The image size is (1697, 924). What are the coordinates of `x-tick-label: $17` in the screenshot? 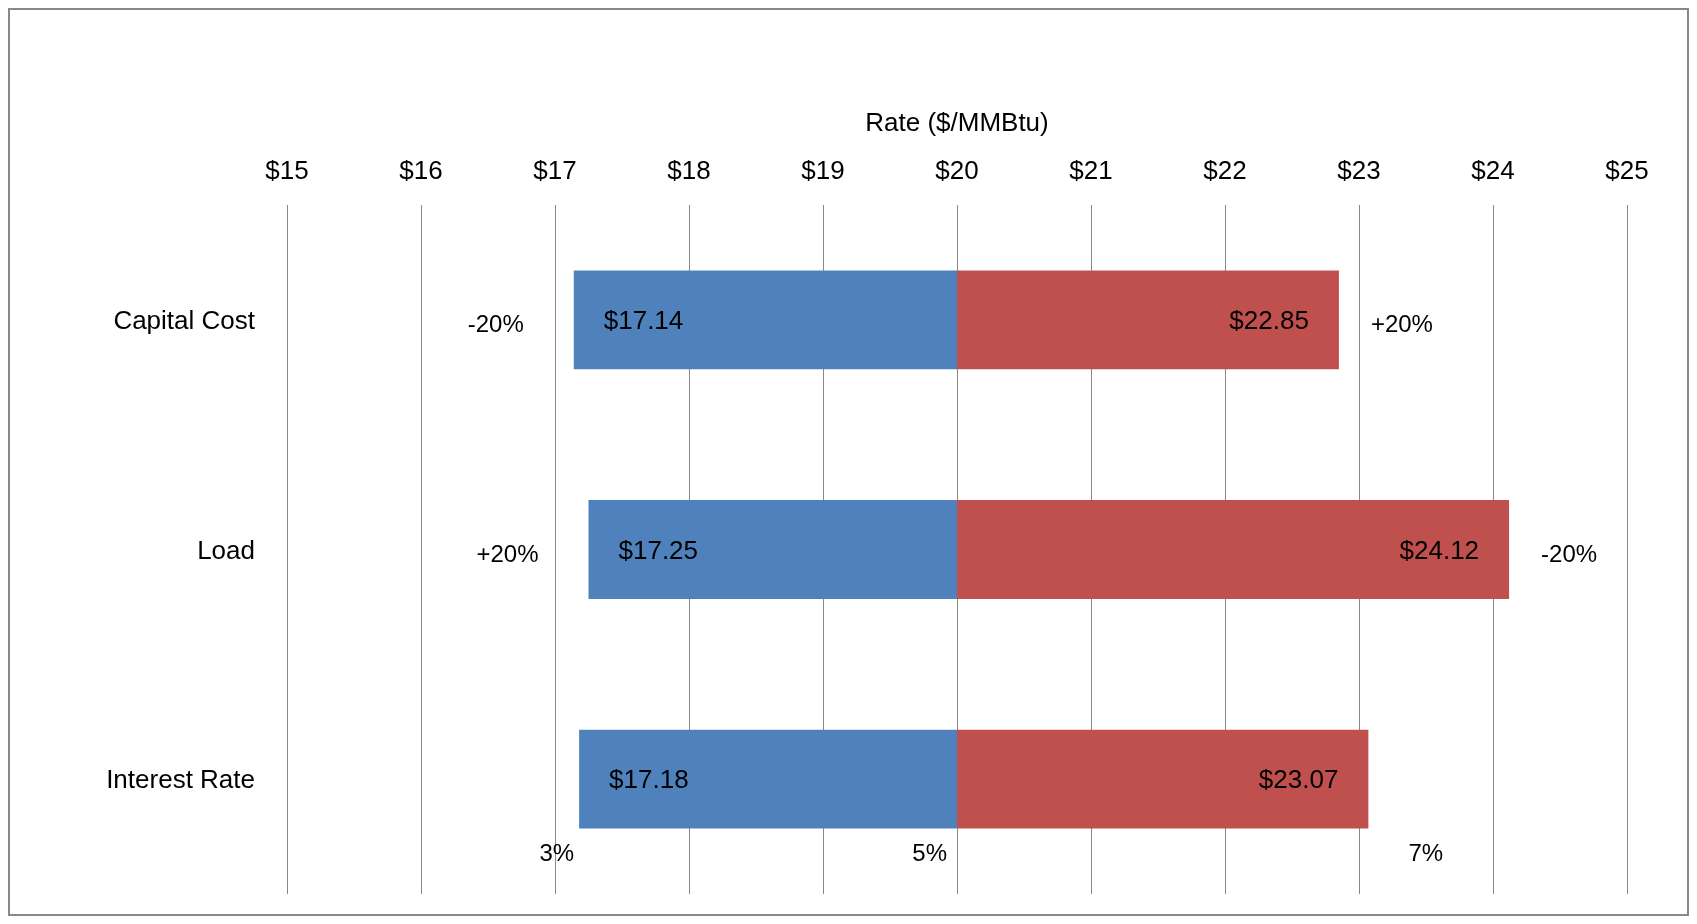 It's located at (555, 170).